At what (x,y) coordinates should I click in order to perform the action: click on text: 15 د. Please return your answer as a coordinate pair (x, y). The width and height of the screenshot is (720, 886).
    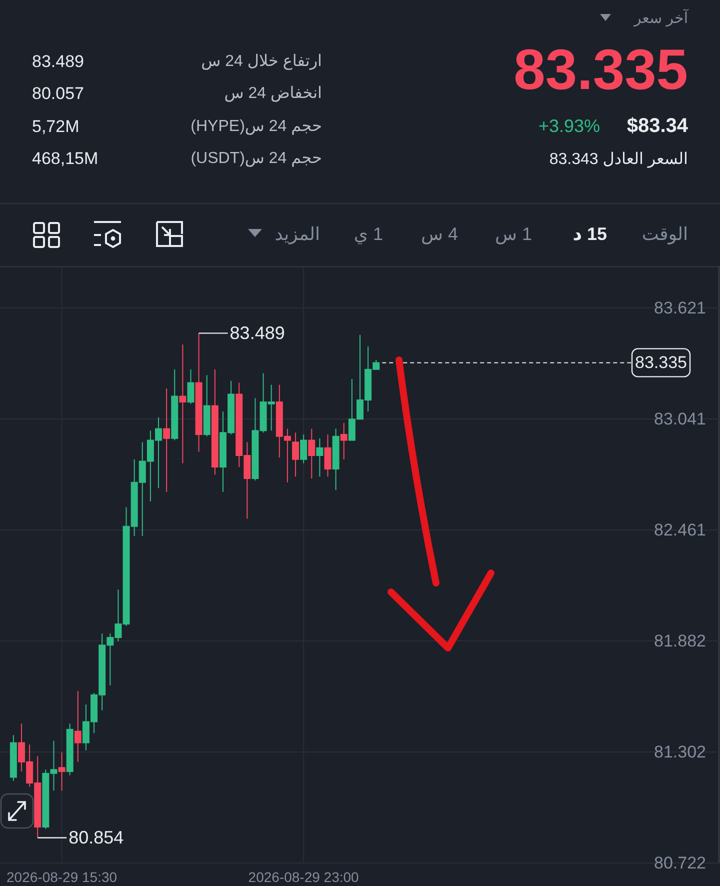
    Looking at the image, I should click on (589, 234).